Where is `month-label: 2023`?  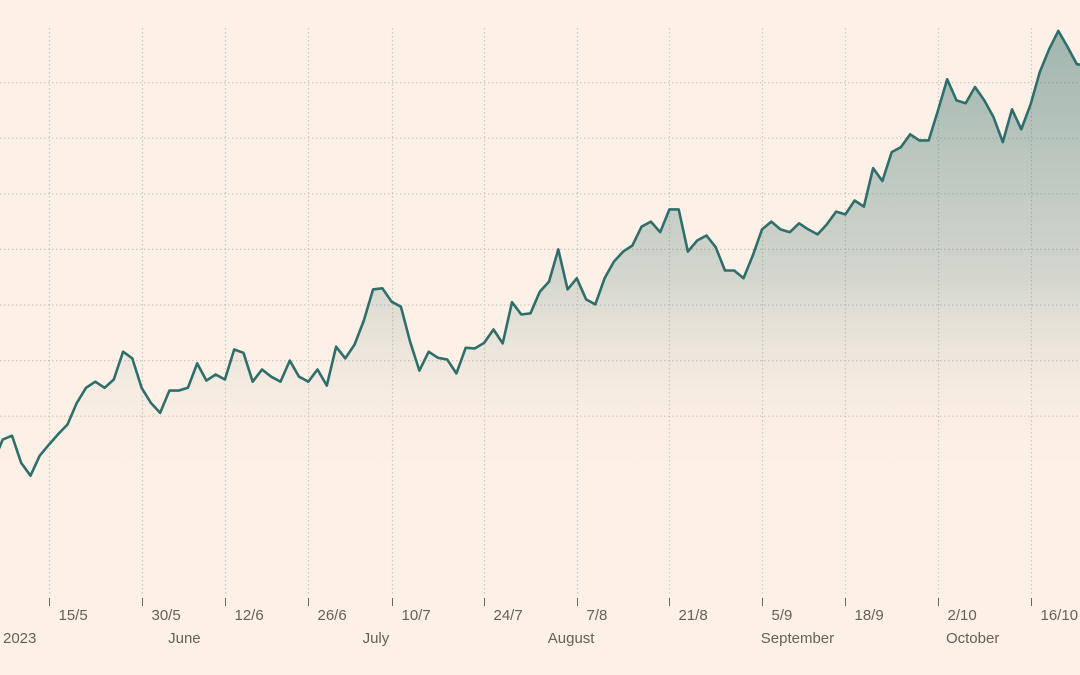
month-label: 2023 is located at coordinates (19, 638).